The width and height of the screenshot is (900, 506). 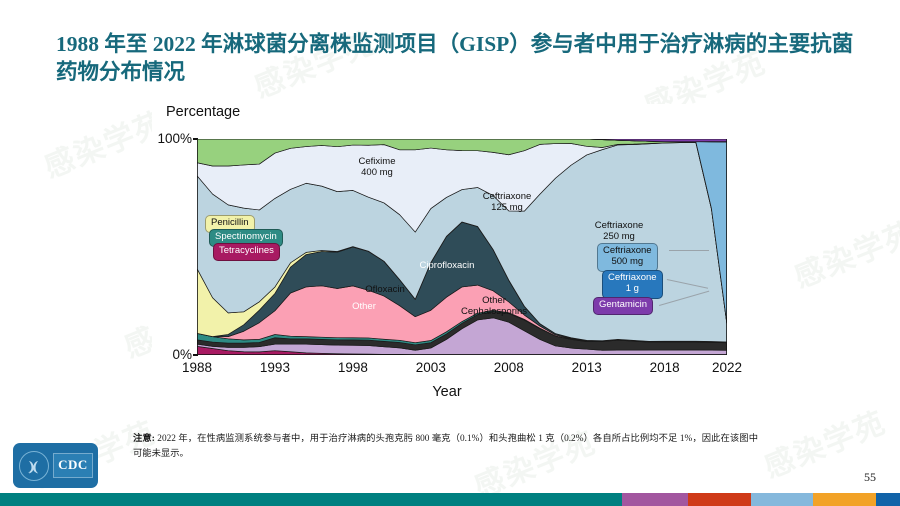 What do you see at coordinates (586, 367) in the screenshot?
I see `x-tick-label: 2013` at bounding box center [586, 367].